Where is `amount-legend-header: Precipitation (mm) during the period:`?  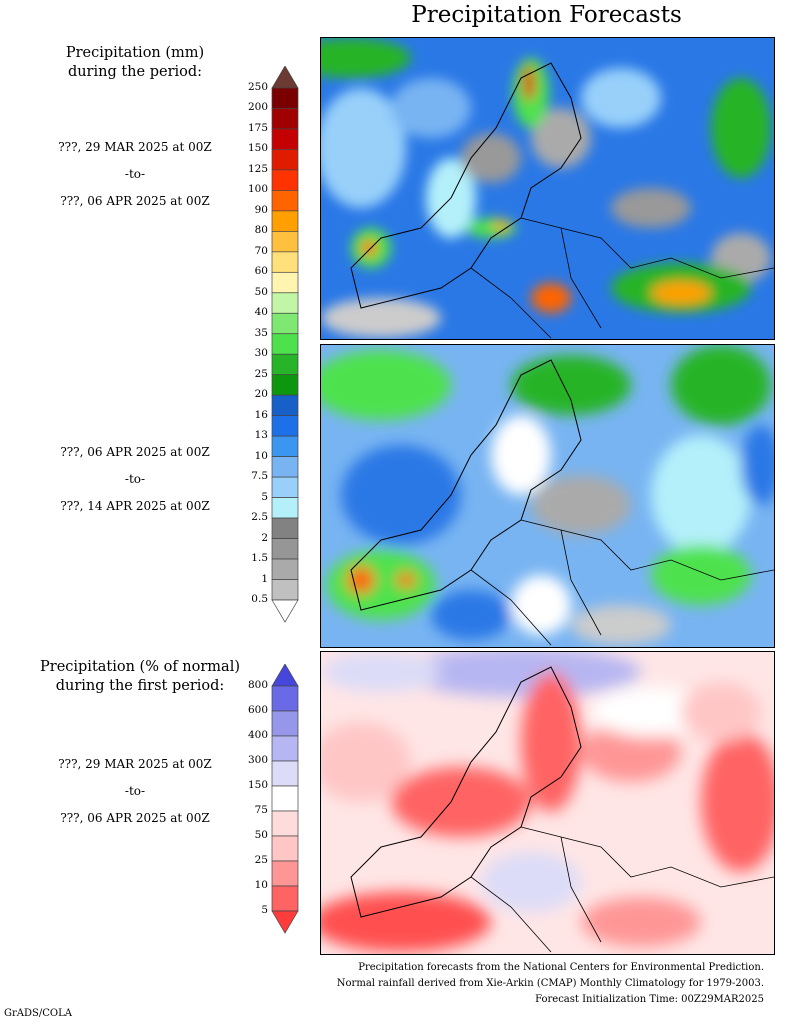
amount-legend-header: Precipitation (mm) during the period: is located at coordinates (135, 63).